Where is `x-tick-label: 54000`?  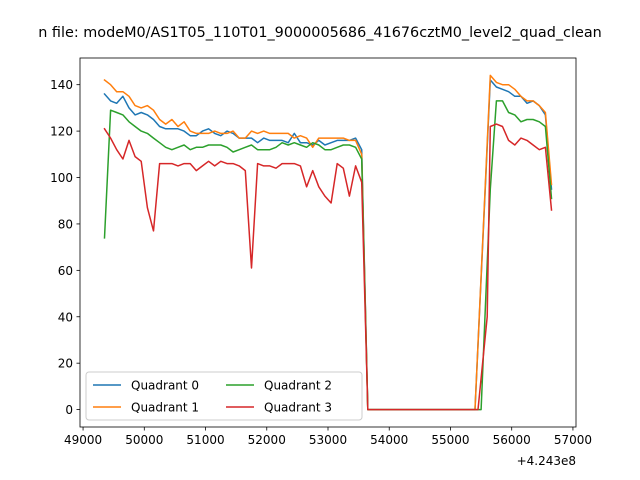 x-tick-label: 54000 is located at coordinates (389, 440).